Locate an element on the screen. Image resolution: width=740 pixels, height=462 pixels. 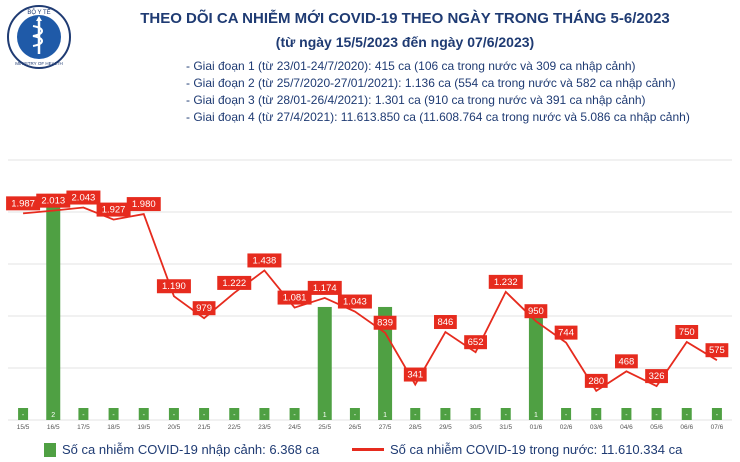
data-label: 1.438 is located at coordinates (265, 260).